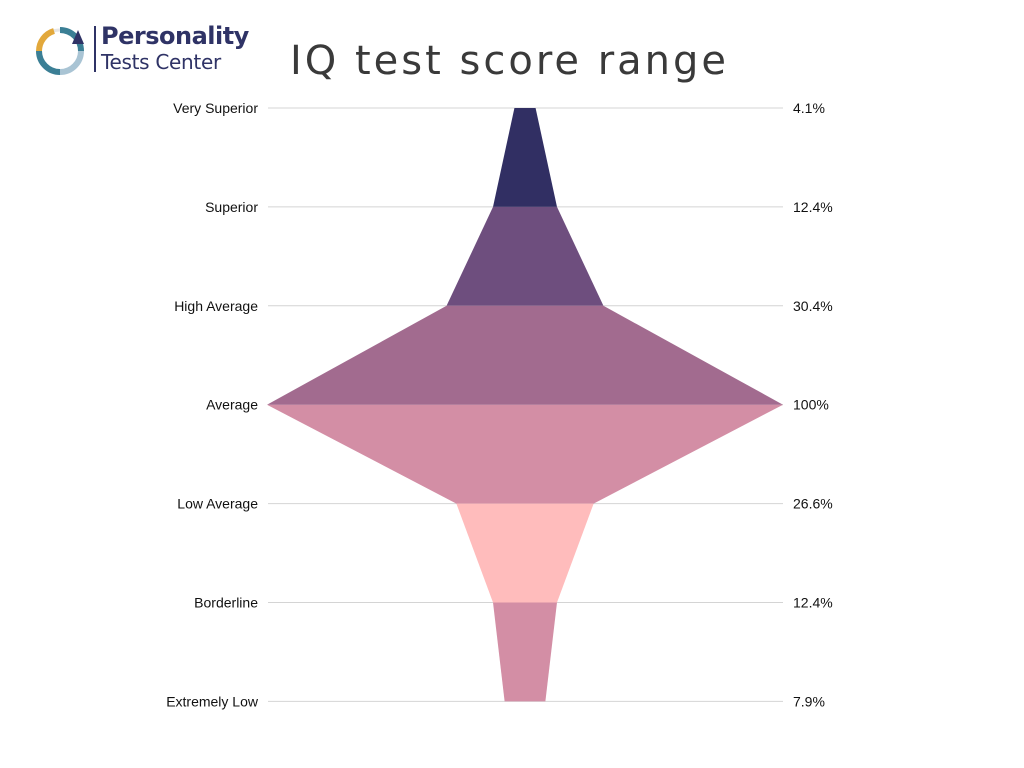  I want to click on value-label: 7.9%, so click(809, 701).